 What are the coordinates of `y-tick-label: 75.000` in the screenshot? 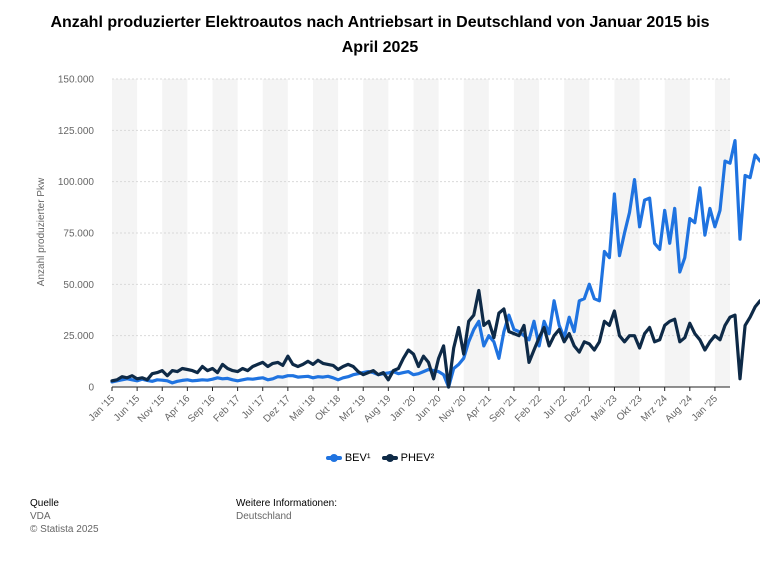 It's located at (78, 234).